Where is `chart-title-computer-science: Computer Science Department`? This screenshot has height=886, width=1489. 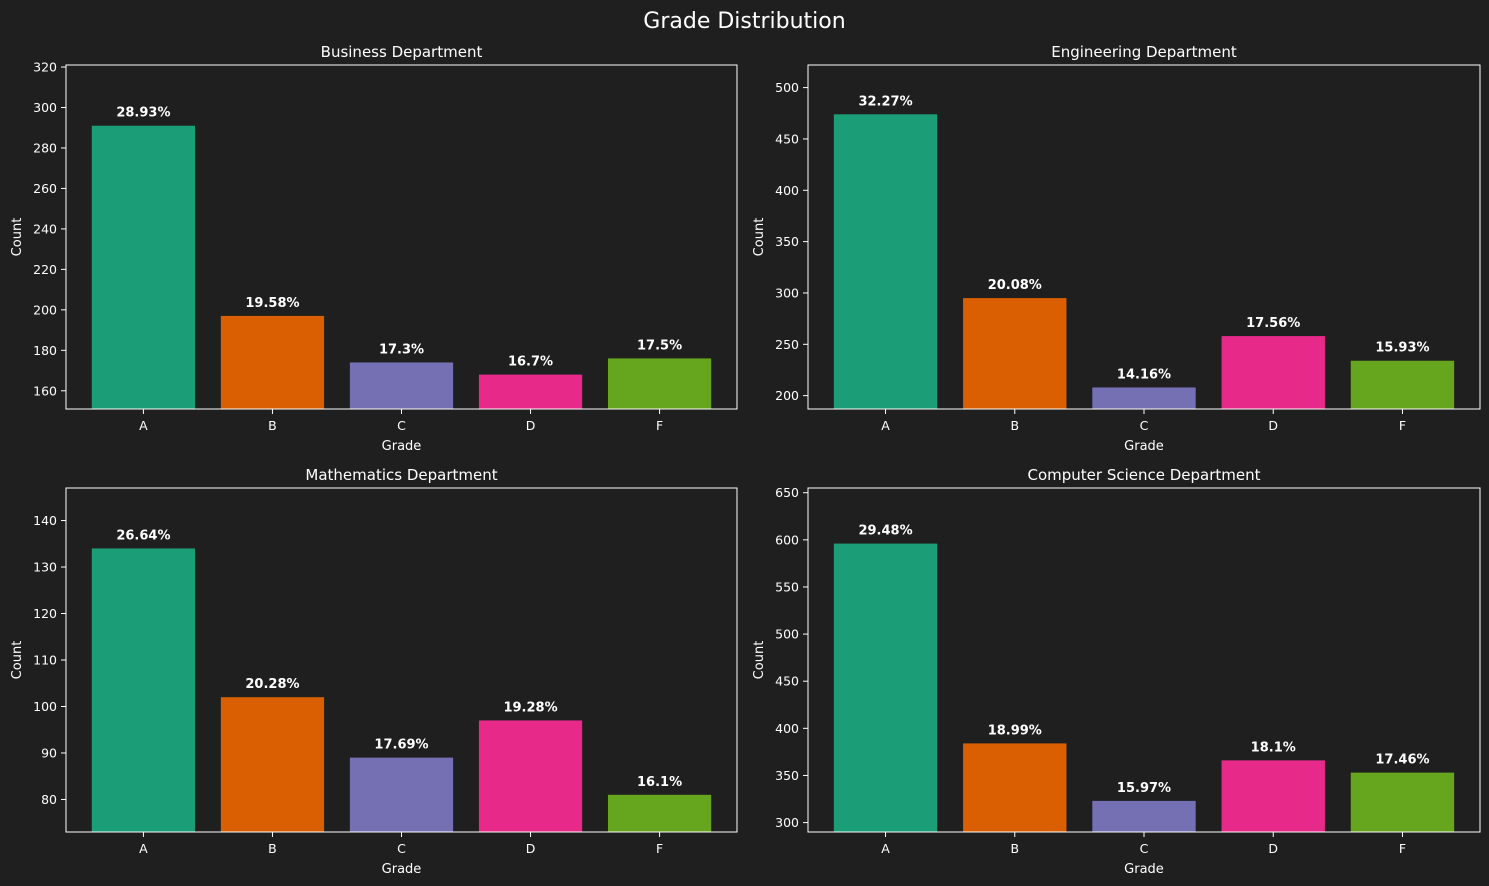 chart-title-computer-science: Computer Science Department is located at coordinates (1143, 475).